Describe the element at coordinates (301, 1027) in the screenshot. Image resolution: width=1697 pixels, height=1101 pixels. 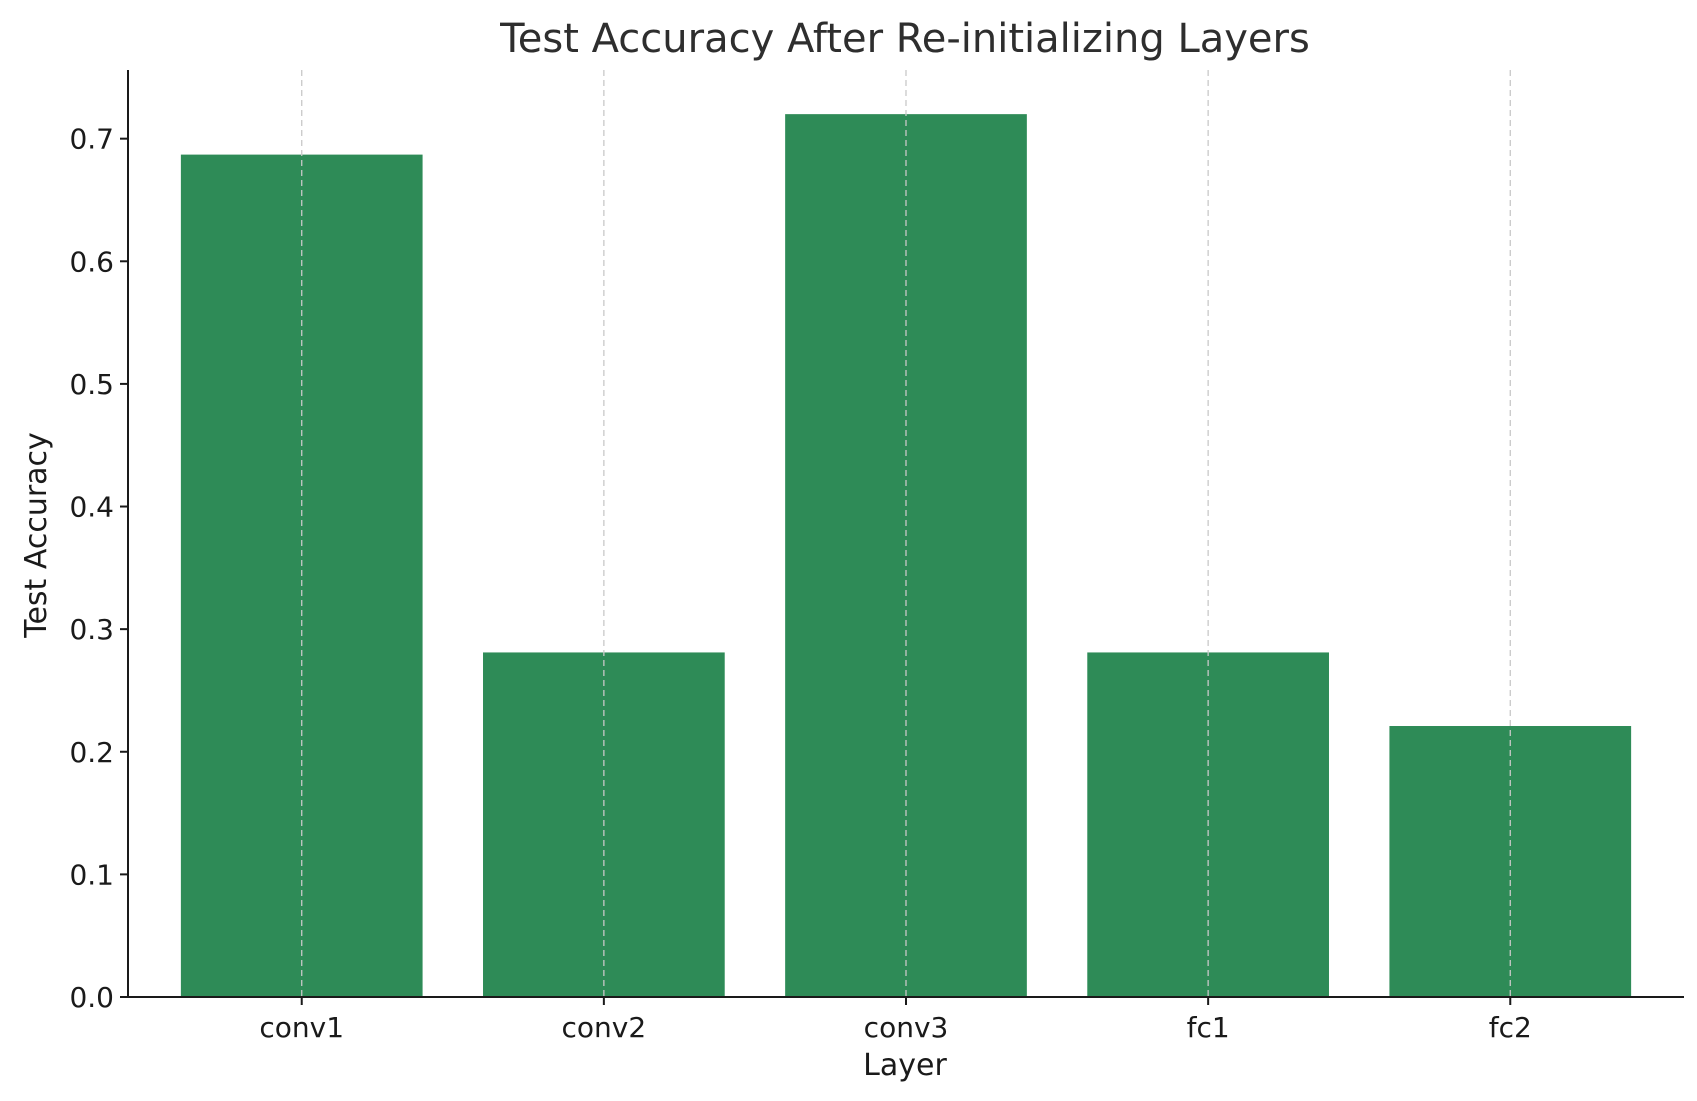
I see `x-tick-label-conv1: conv1` at that location.